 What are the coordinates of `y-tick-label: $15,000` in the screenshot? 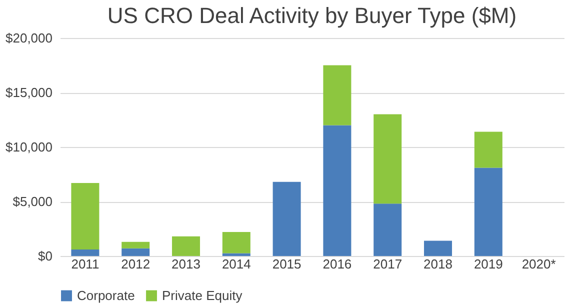 It's located at (29, 92).